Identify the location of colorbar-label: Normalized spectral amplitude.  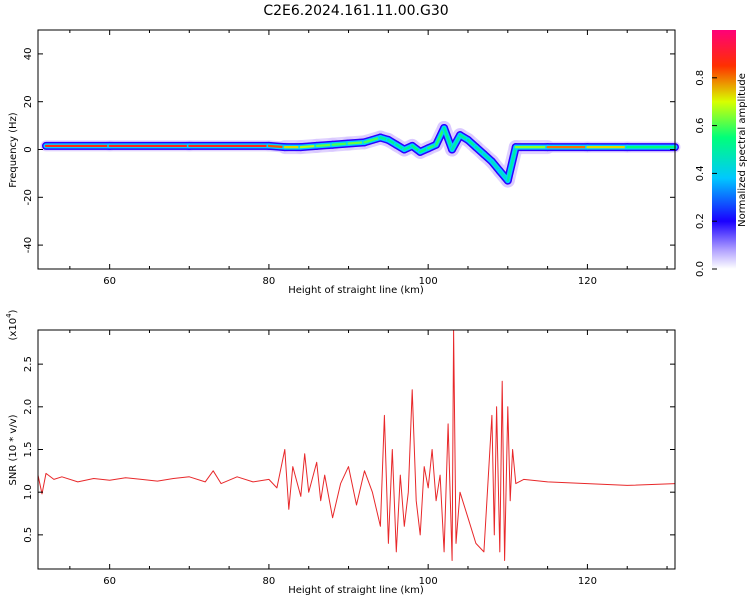
(742, 150).